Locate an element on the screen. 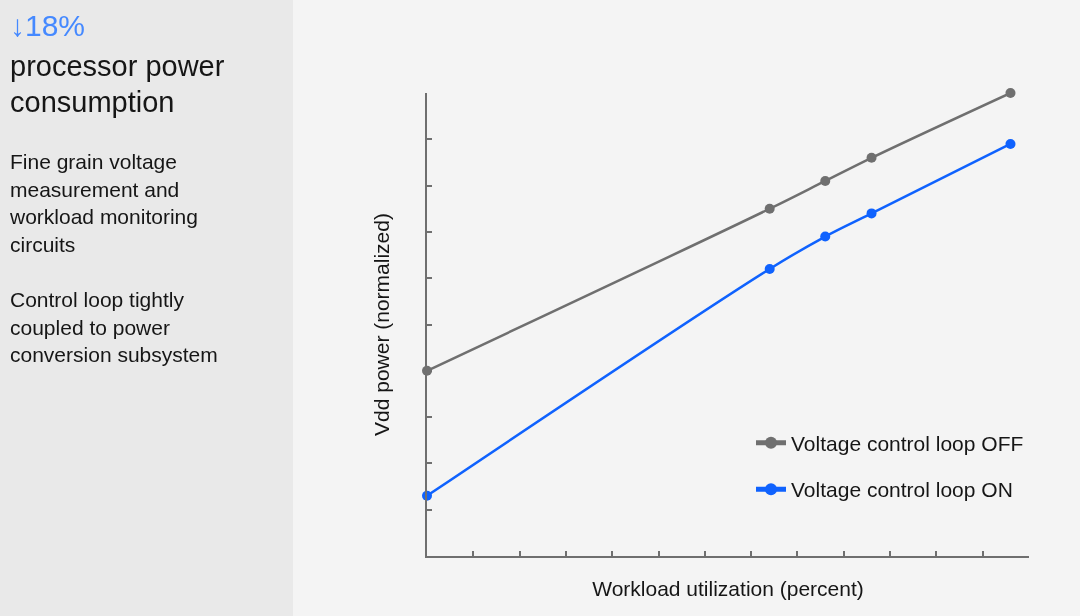  text: Fine grain voltage measurement and workload monitoring circuits is located at coordinates (104, 203).